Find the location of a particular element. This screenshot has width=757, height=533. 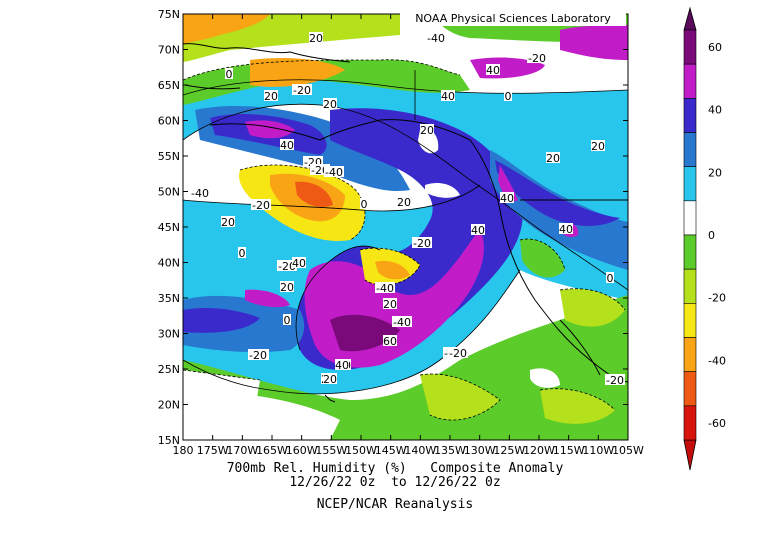

colorbar: 60 40 20 0 -20 -40 -60 is located at coordinates (704, 238).